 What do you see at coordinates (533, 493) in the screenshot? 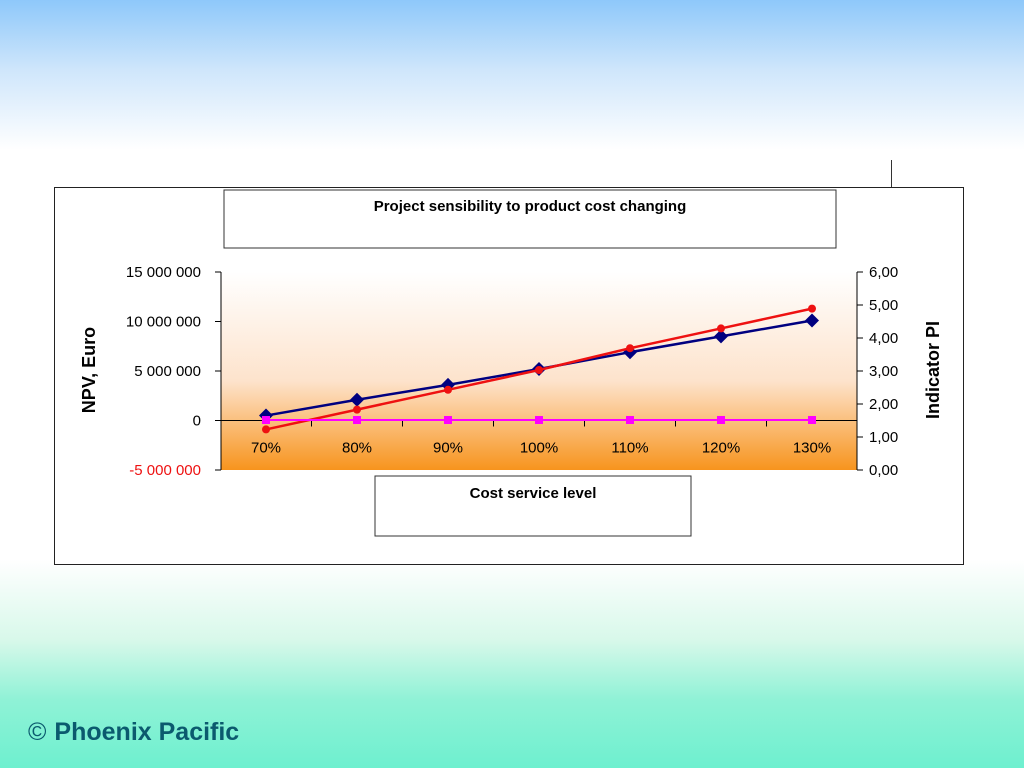
I see `x-axis-title: Cost service level` at bounding box center [533, 493].